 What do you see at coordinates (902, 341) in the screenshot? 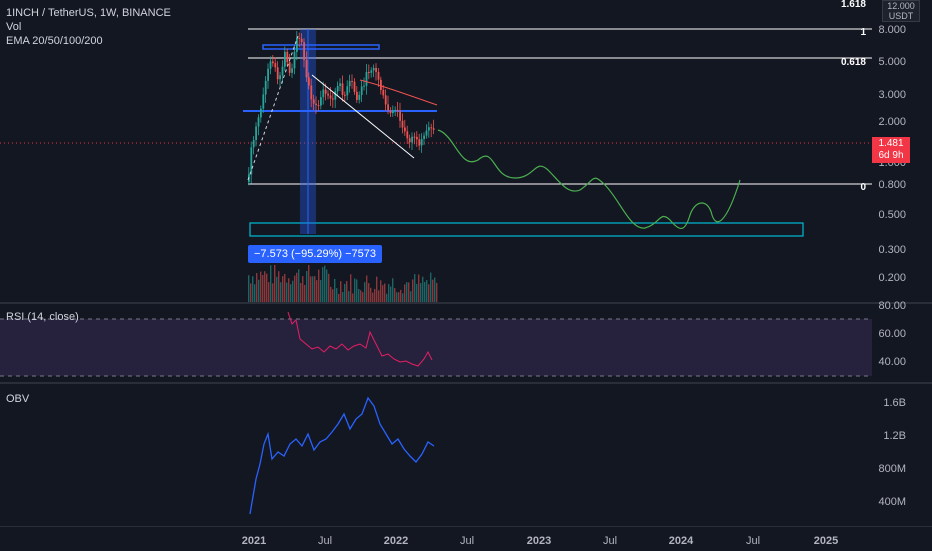
I see `rsi-axis: 80.00 60.00 40.00` at bounding box center [902, 341].